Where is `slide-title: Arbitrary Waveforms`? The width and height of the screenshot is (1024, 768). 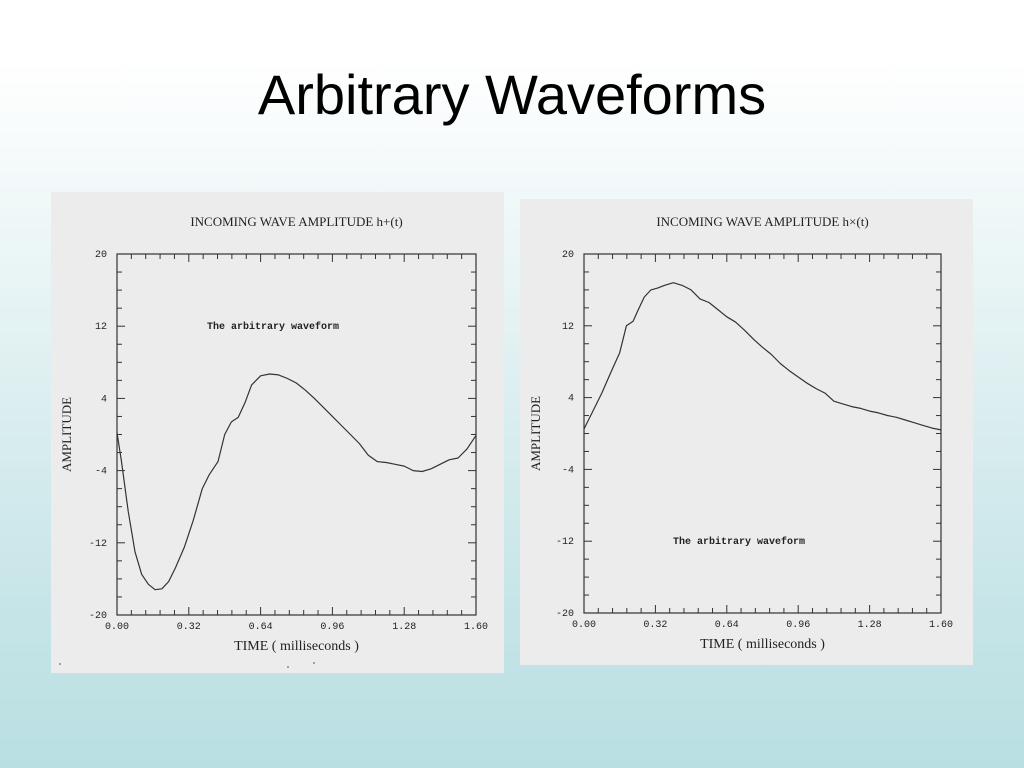
slide-title: Arbitrary Waveforms is located at coordinates (512, 94).